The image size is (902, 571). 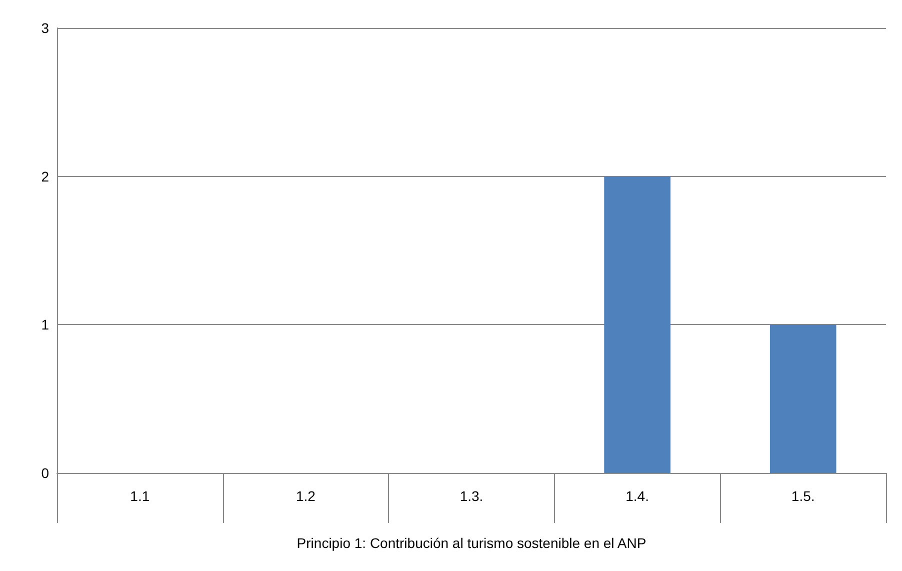 I want to click on x-tick-label: 1.3., so click(x=472, y=496).